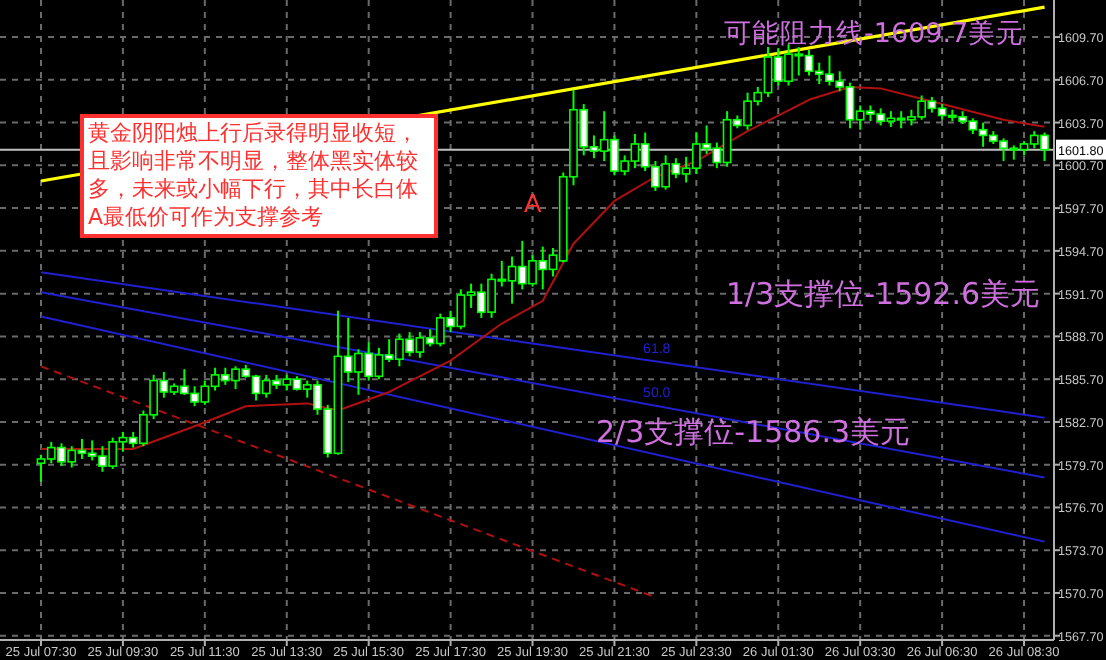 This screenshot has height=660, width=1106. What do you see at coordinates (883, 295) in the screenshot?
I see `annotation: 1/3支撑位-1592.6美元` at bounding box center [883, 295].